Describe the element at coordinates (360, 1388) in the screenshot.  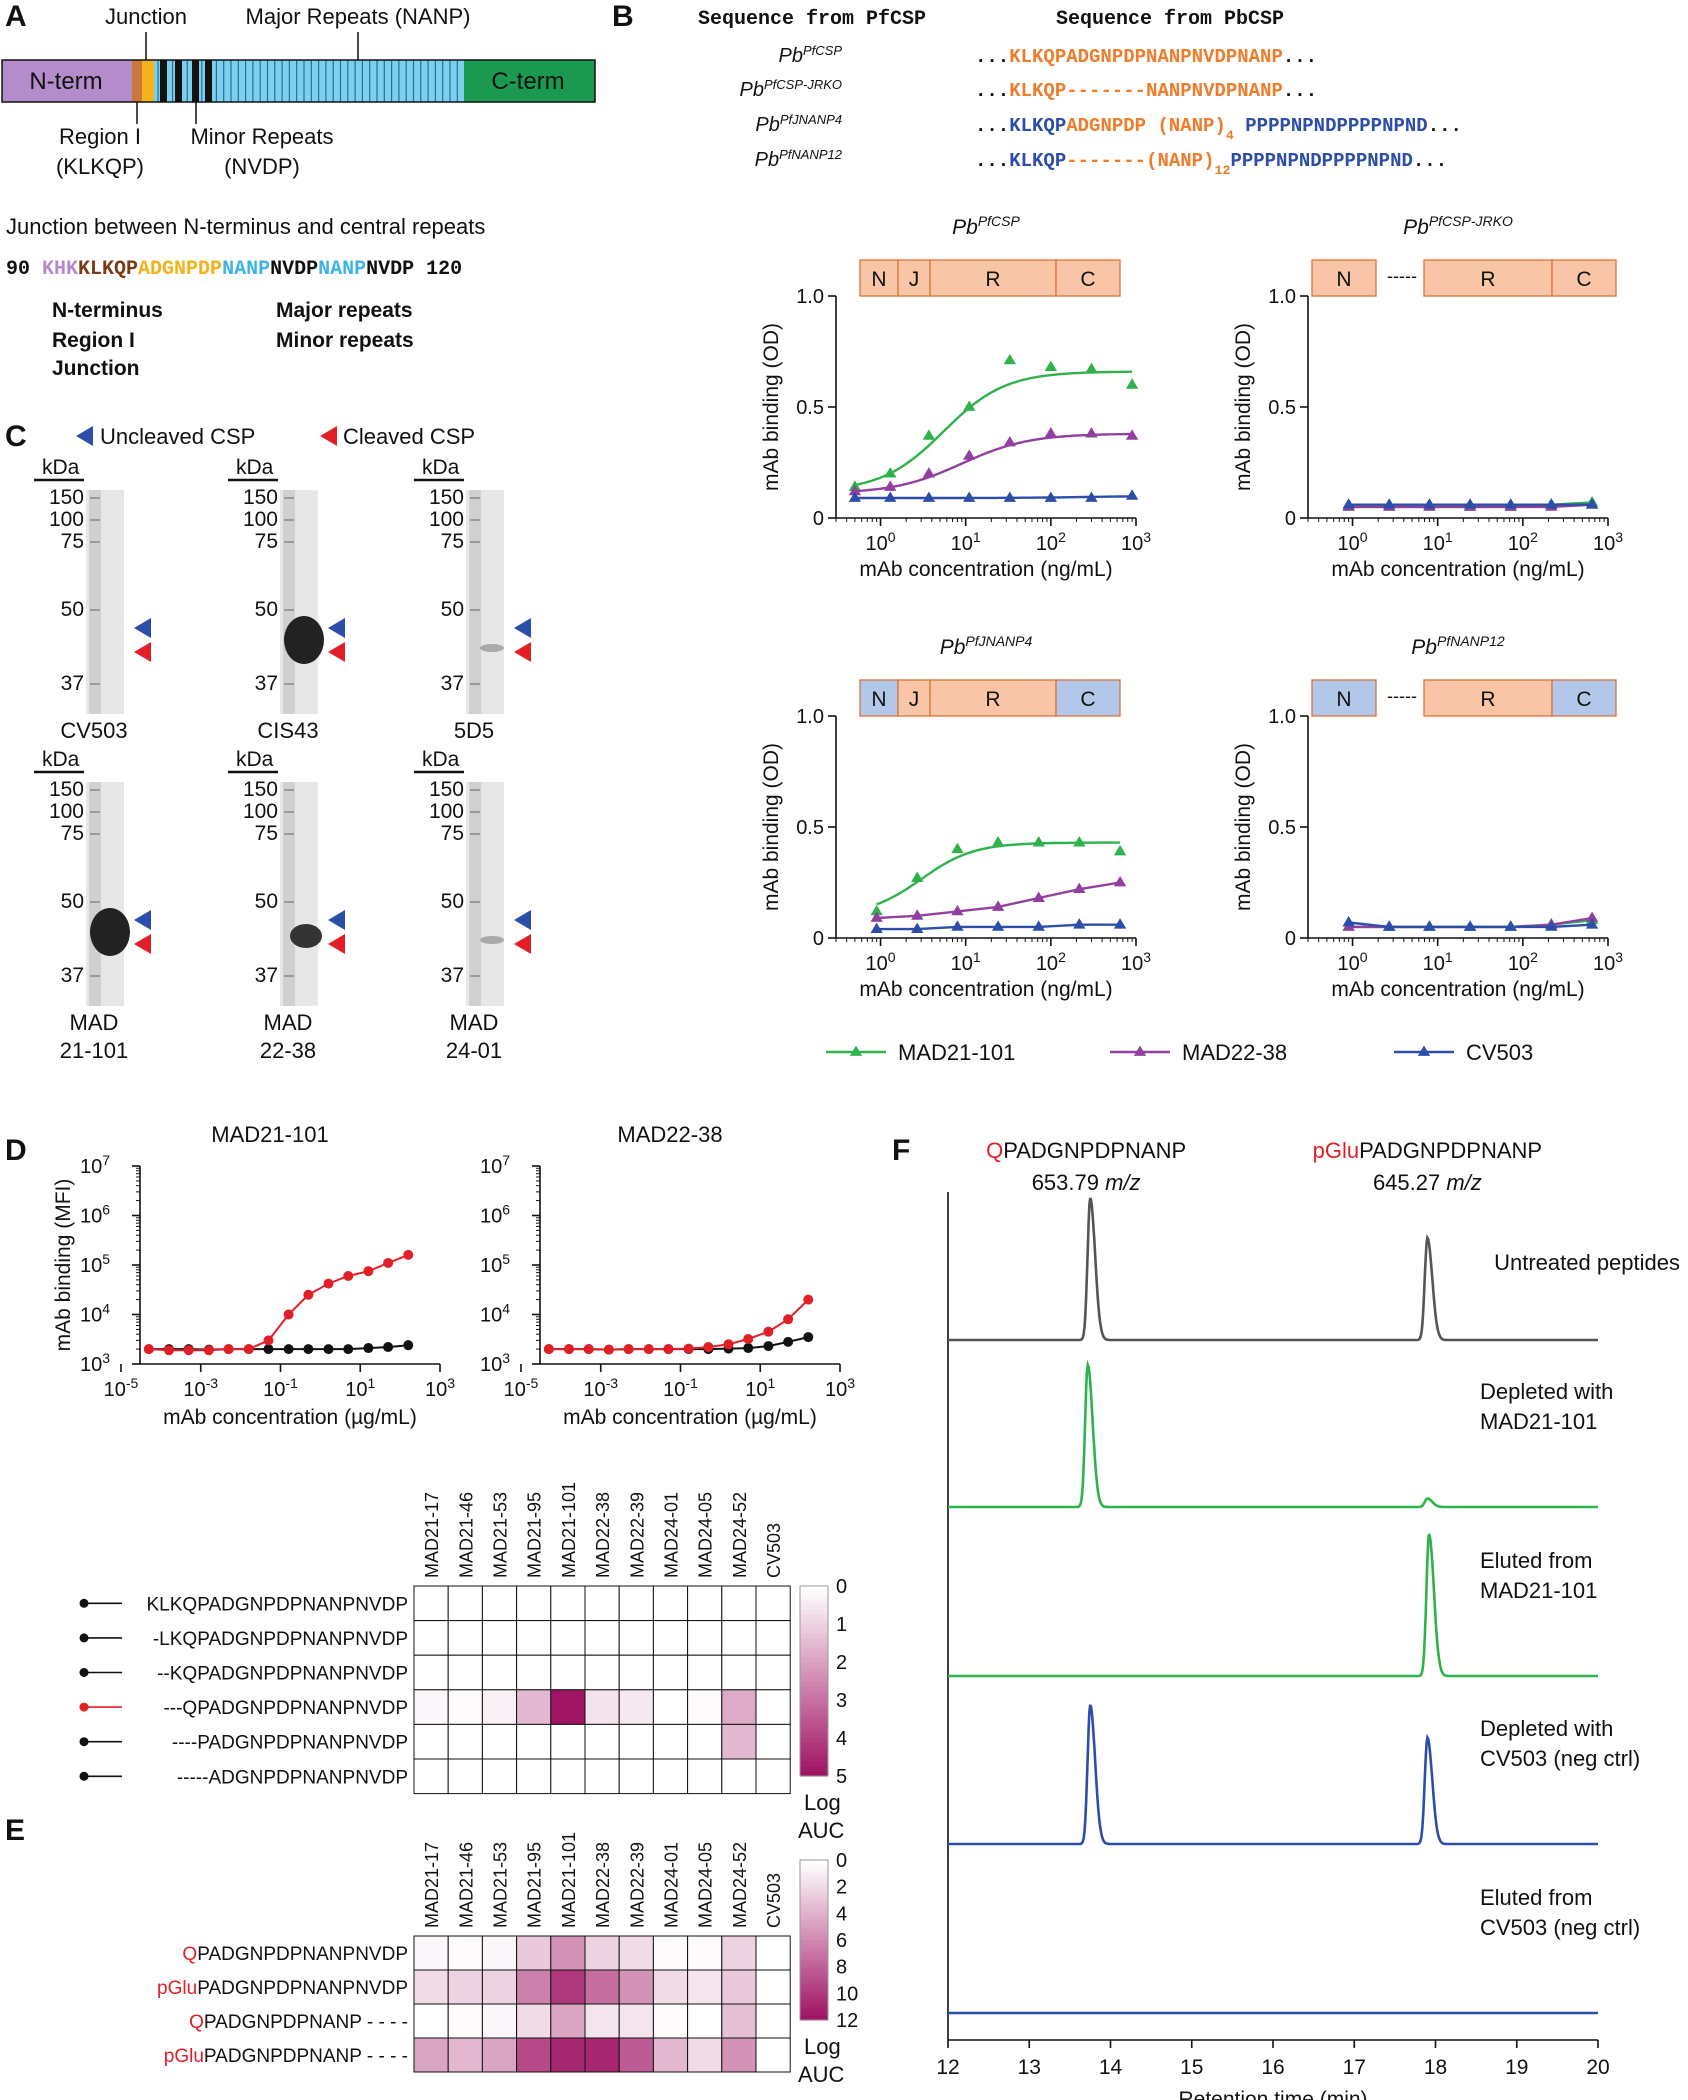
I see `x-tick-label: 10¹` at that location.